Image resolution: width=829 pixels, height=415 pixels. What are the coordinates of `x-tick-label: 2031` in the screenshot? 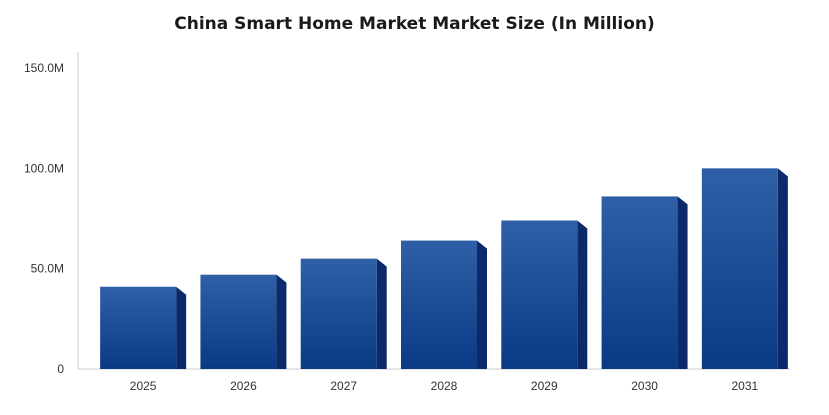 It's located at (745, 386).